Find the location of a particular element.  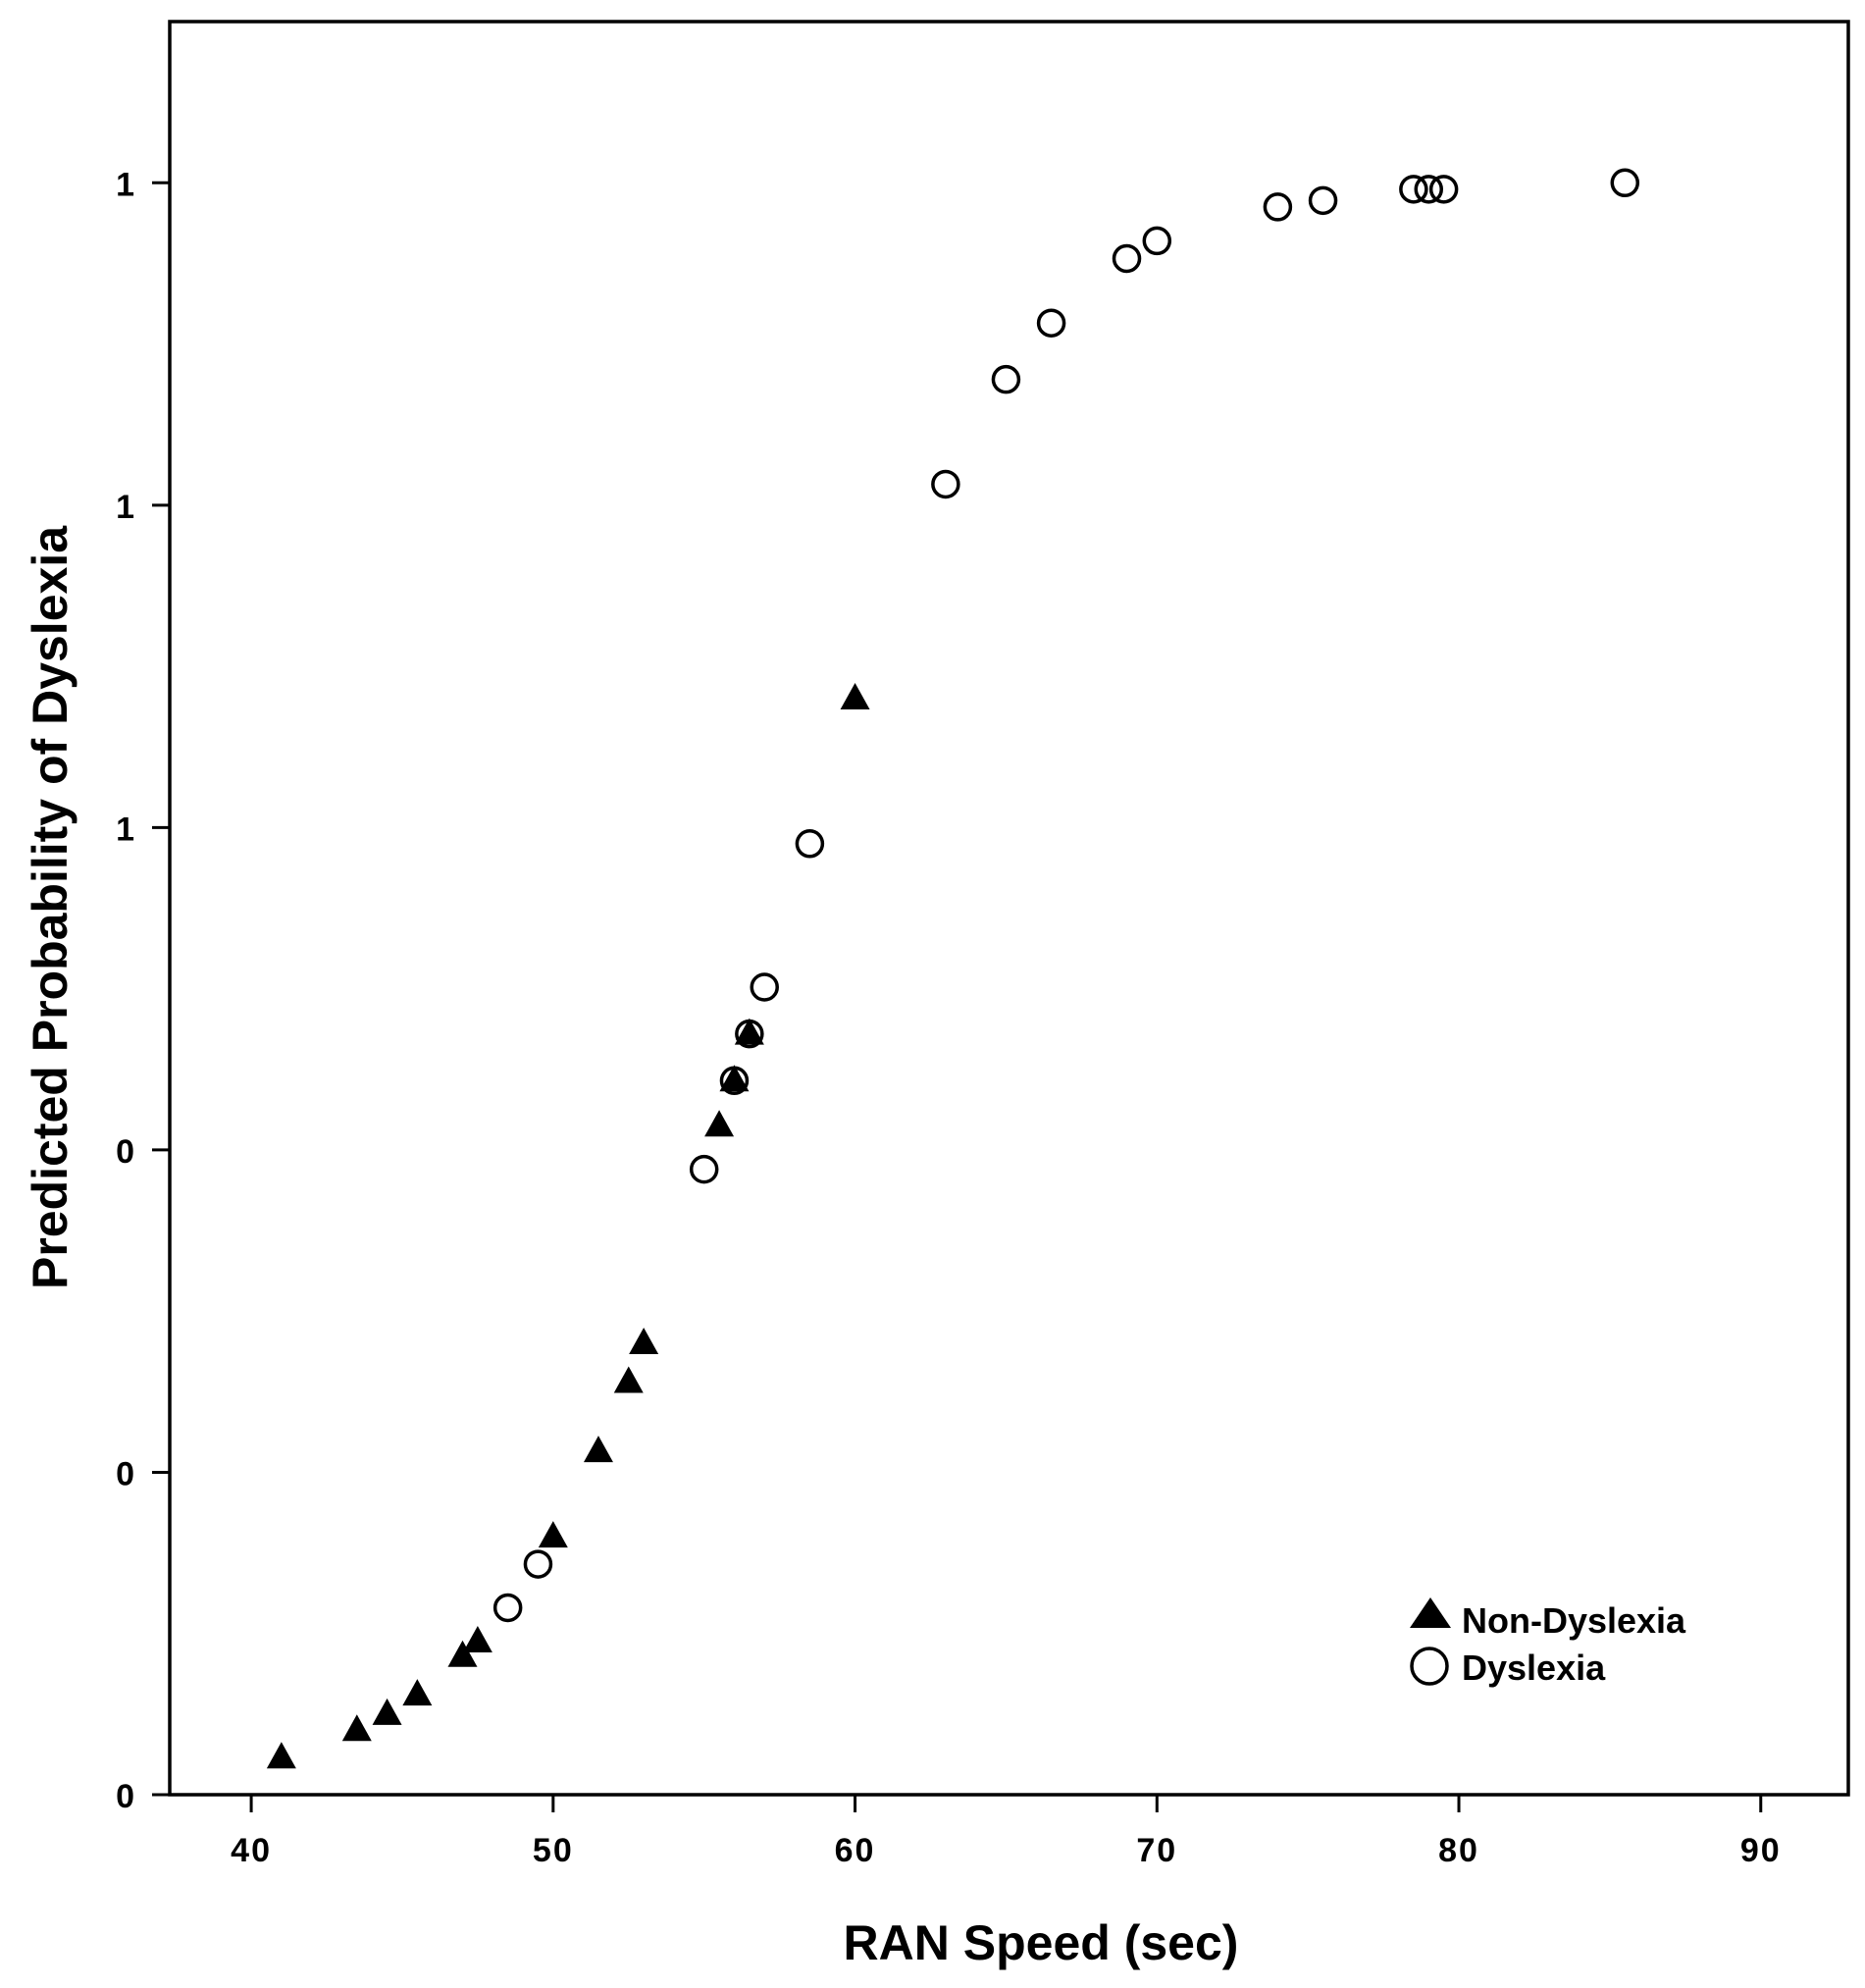

legend-marker-dyslexia is located at coordinates (1429, 1666).